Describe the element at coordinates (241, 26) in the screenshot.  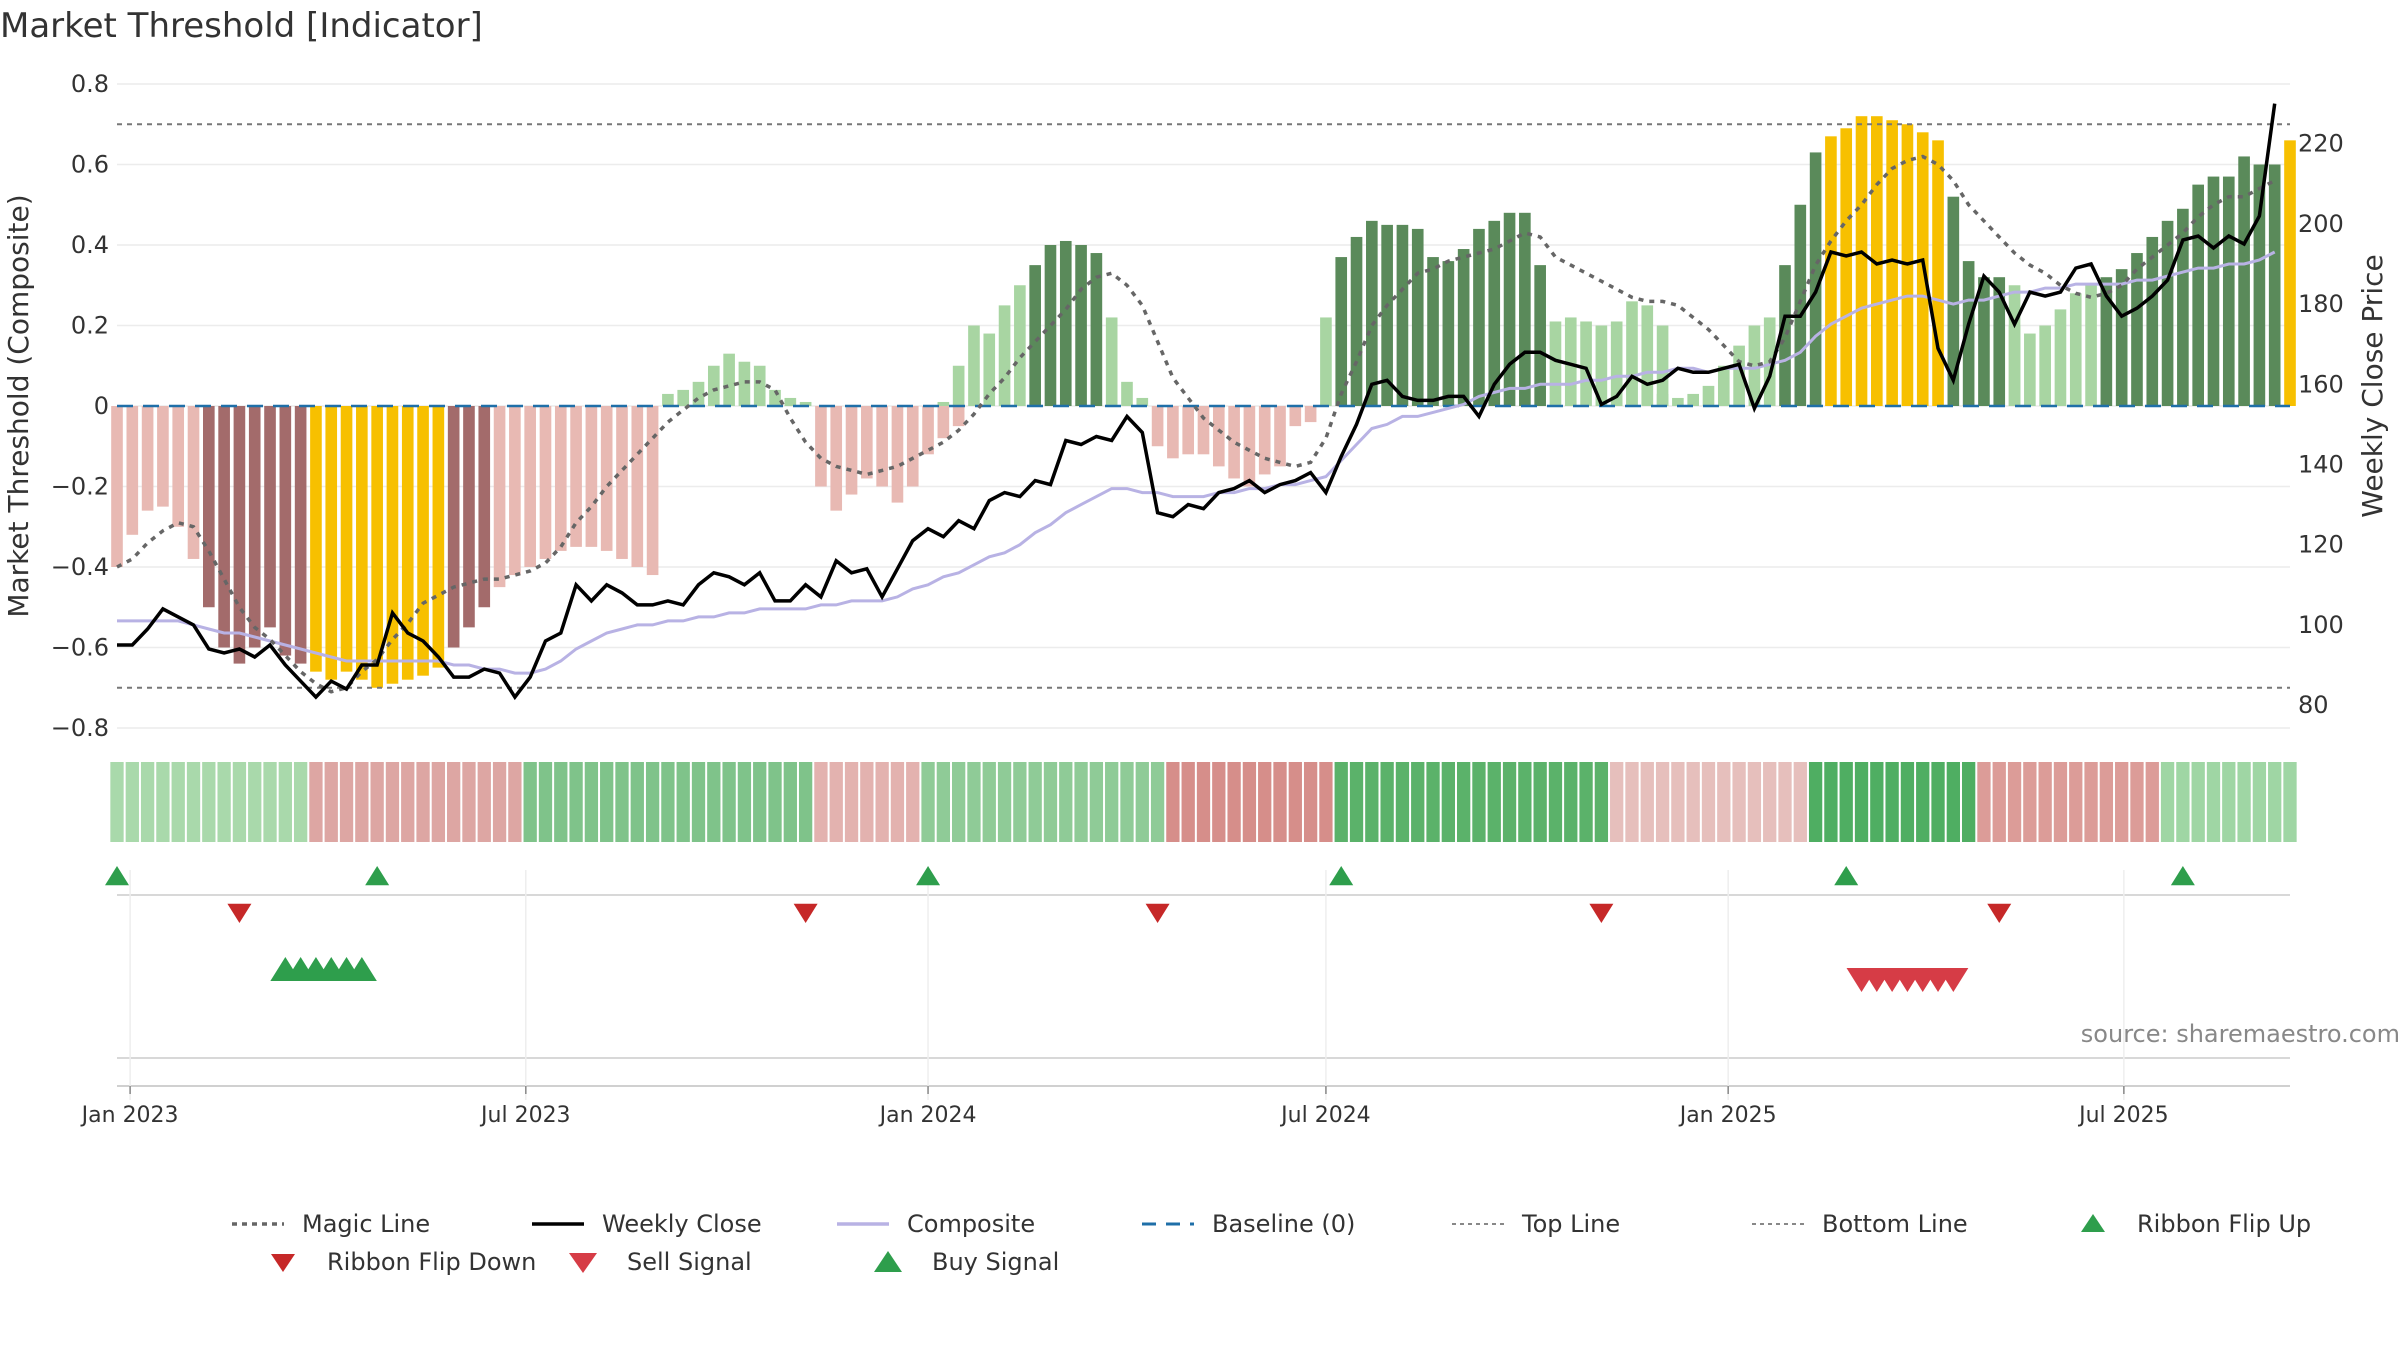
I see `chart-title: Market Threshold [Indicator]` at that location.